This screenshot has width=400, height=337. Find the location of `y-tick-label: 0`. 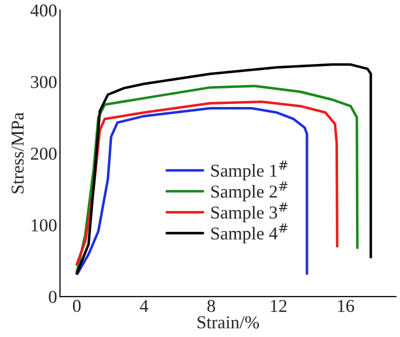

y-tick-label: 0 is located at coordinates (52, 296).